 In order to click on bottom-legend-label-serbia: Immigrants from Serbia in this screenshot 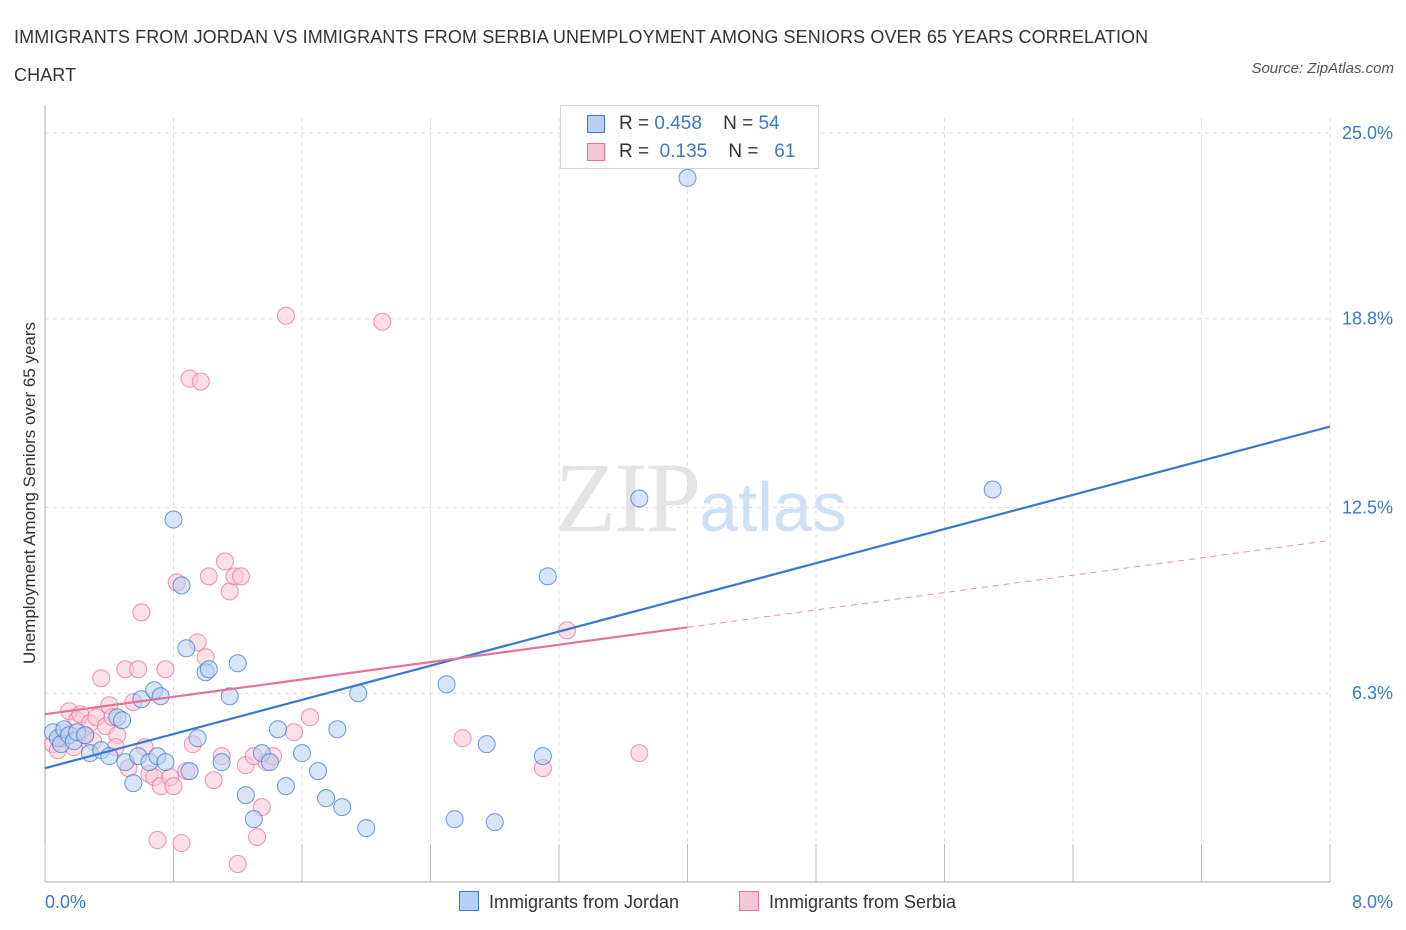, I will do `click(863, 902)`.